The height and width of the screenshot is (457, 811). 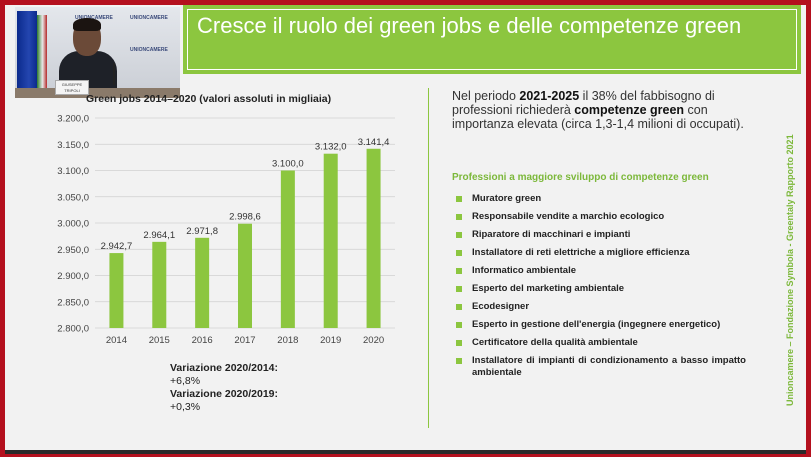 What do you see at coordinates (73, 302) in the screenshot?
I see `y-tick-label: 2.850,0` at bounding box center [73, 302].